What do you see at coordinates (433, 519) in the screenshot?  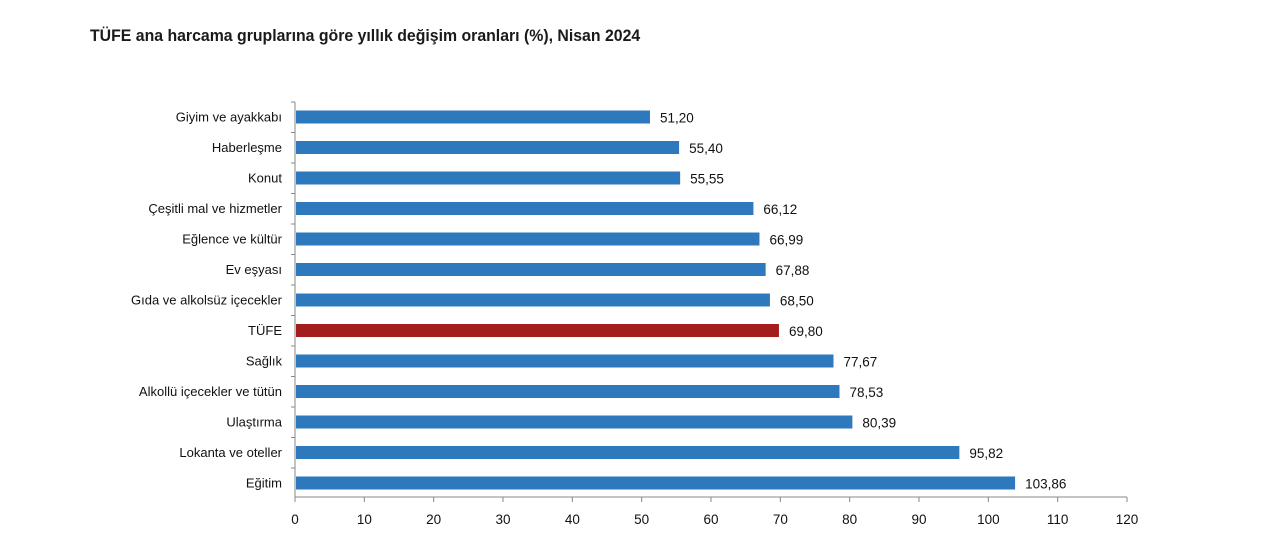 I see `x-tick-label: 20` at bounding box center [433, 519].